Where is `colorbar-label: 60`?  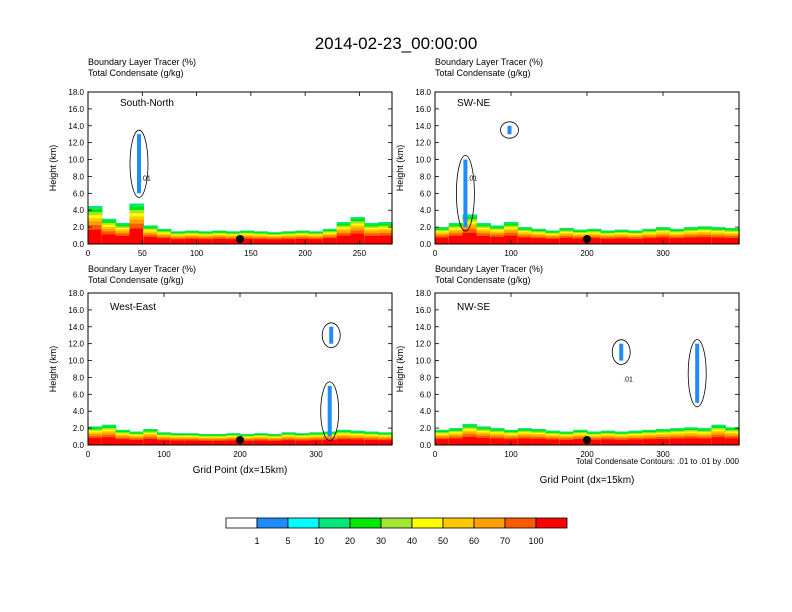
colorbar-label: 60 is located at coordinates (474, 541).